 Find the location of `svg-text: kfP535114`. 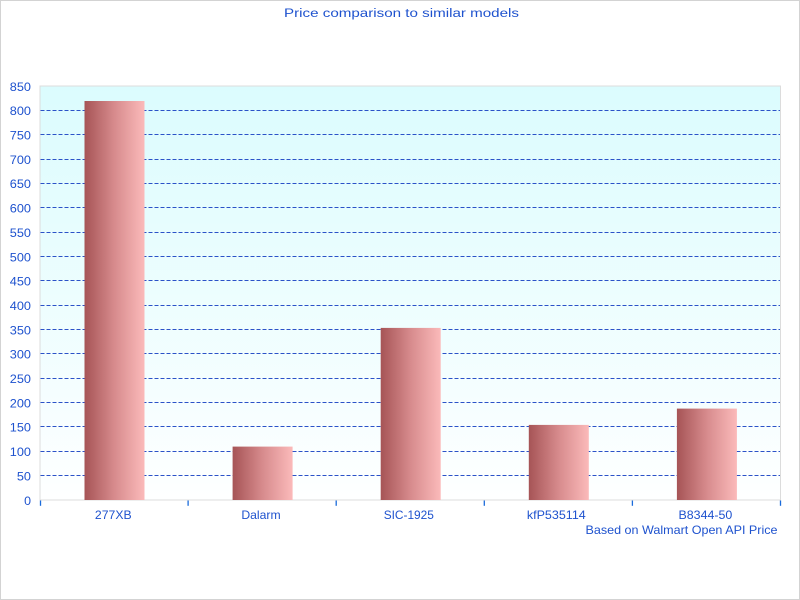

svg-text: kfP535114 is located at coordinates (556, 515).